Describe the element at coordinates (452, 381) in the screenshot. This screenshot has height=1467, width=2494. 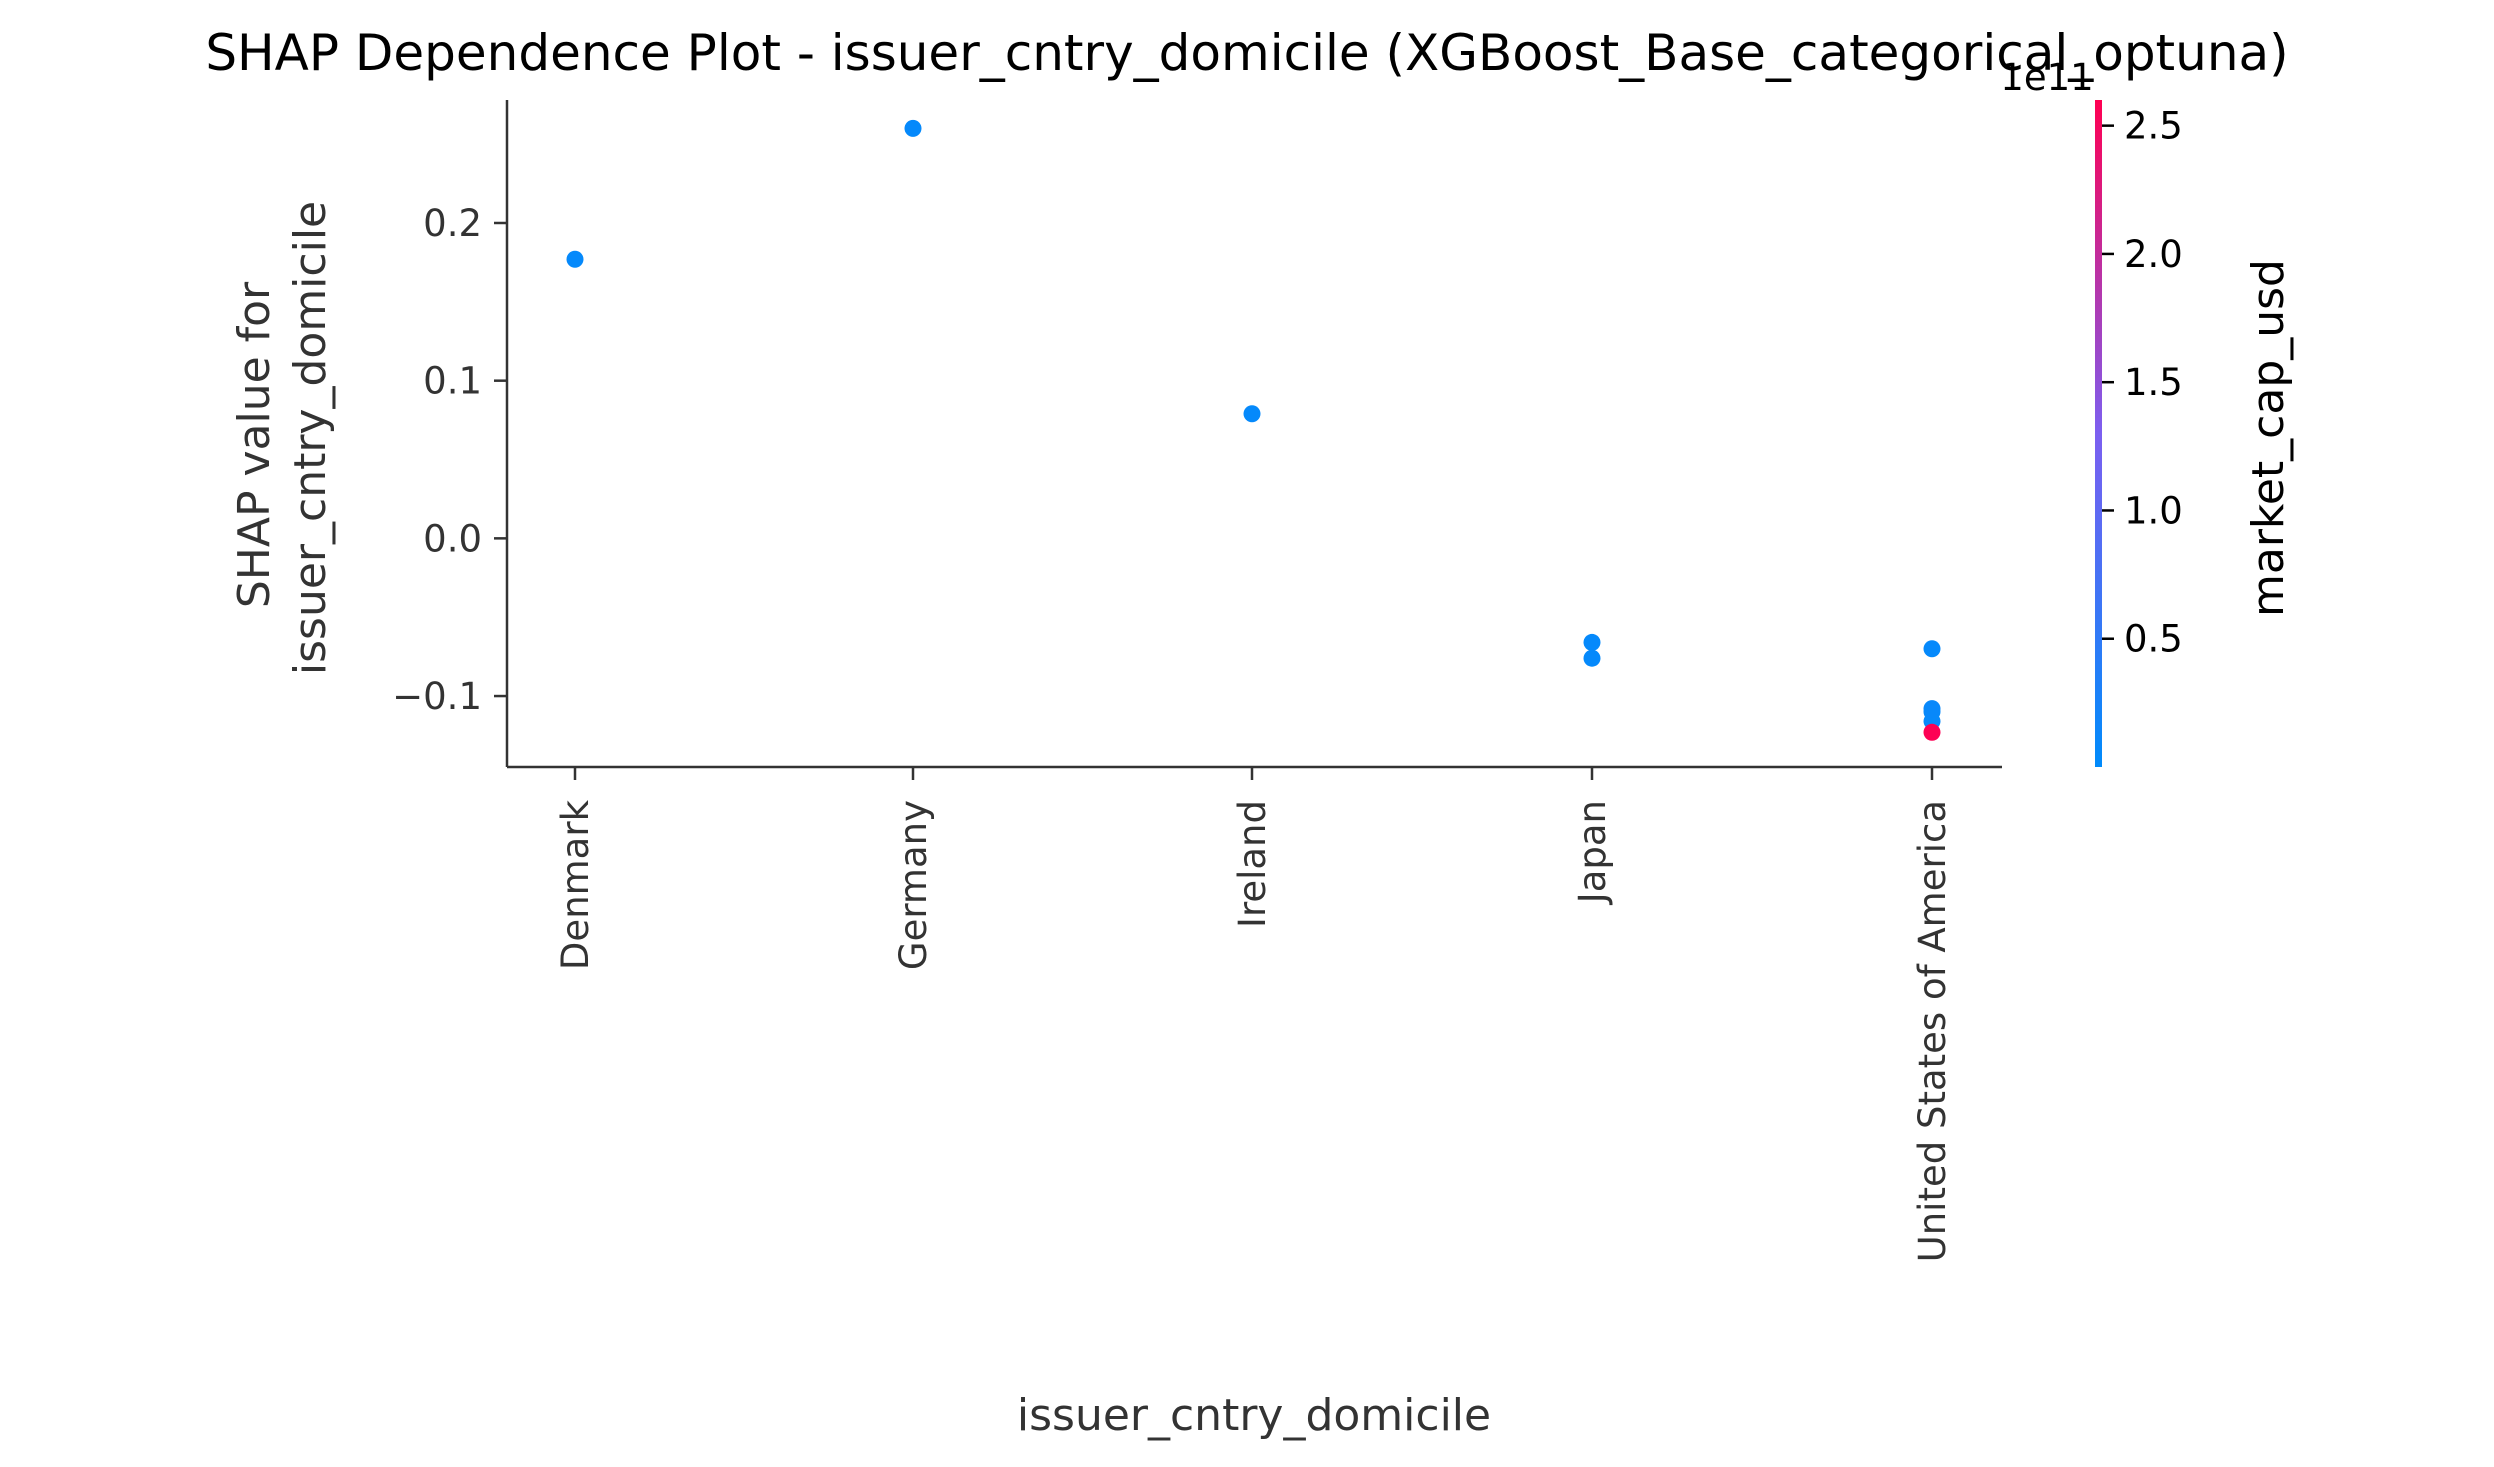
I see `y-tick-label: 0.1` at that location.